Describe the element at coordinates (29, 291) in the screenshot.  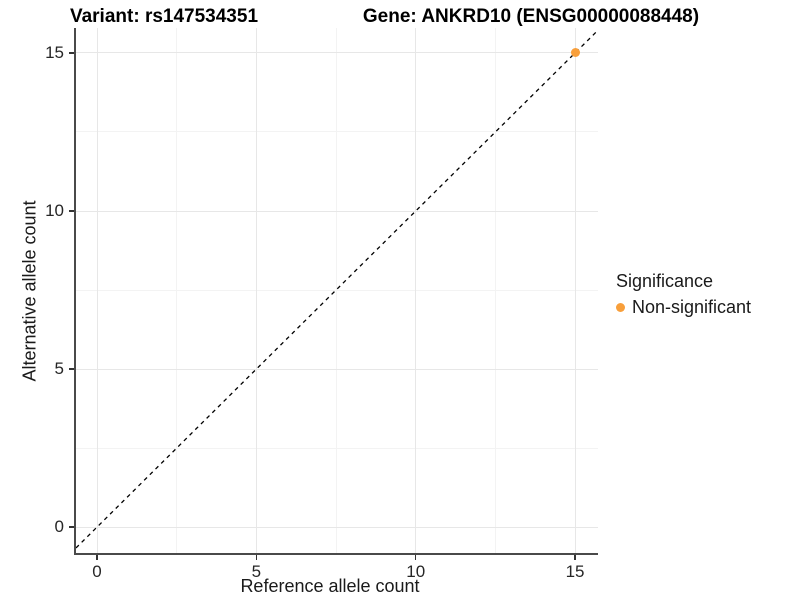
I see `y-axis-title: Alternative allele count` at that location.